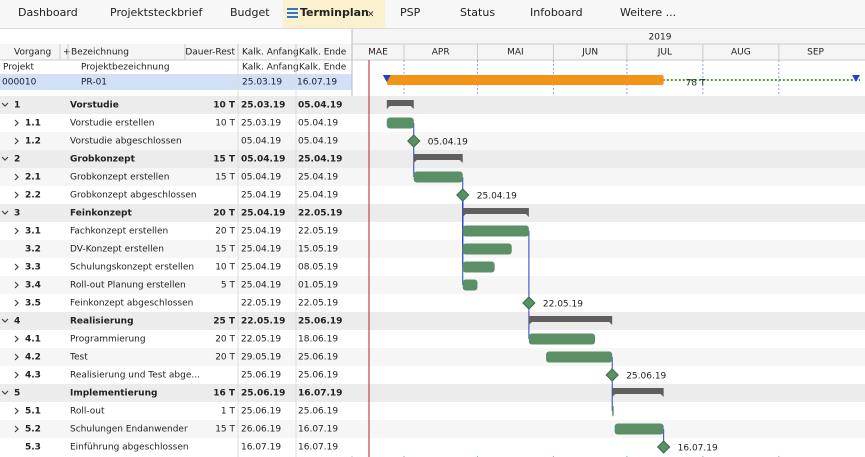 Image resolution: width=865 pixels, height=457 pixels. I want to click on month: MAE, so click(378, 53).